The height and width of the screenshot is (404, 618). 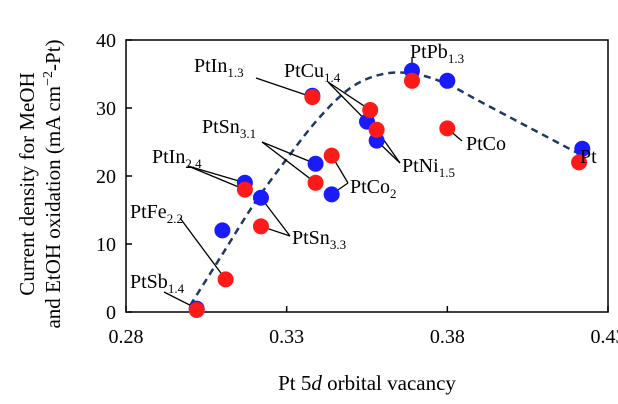 What do you see at coordinates (219, 67) in the screenshot?
I see `annotation-label: PtIn1.3` at bounding box center [219, 67].